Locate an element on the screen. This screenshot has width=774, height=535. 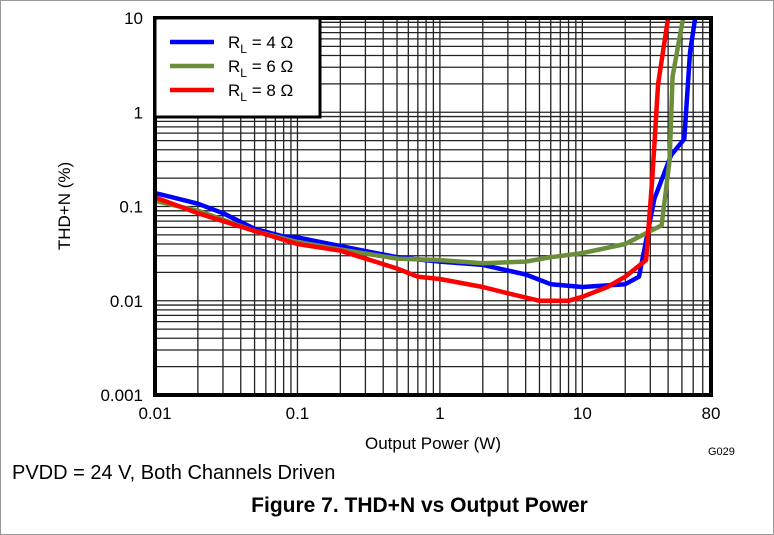
y-tick-label: 0.01 is located at coordinates (126, 301).